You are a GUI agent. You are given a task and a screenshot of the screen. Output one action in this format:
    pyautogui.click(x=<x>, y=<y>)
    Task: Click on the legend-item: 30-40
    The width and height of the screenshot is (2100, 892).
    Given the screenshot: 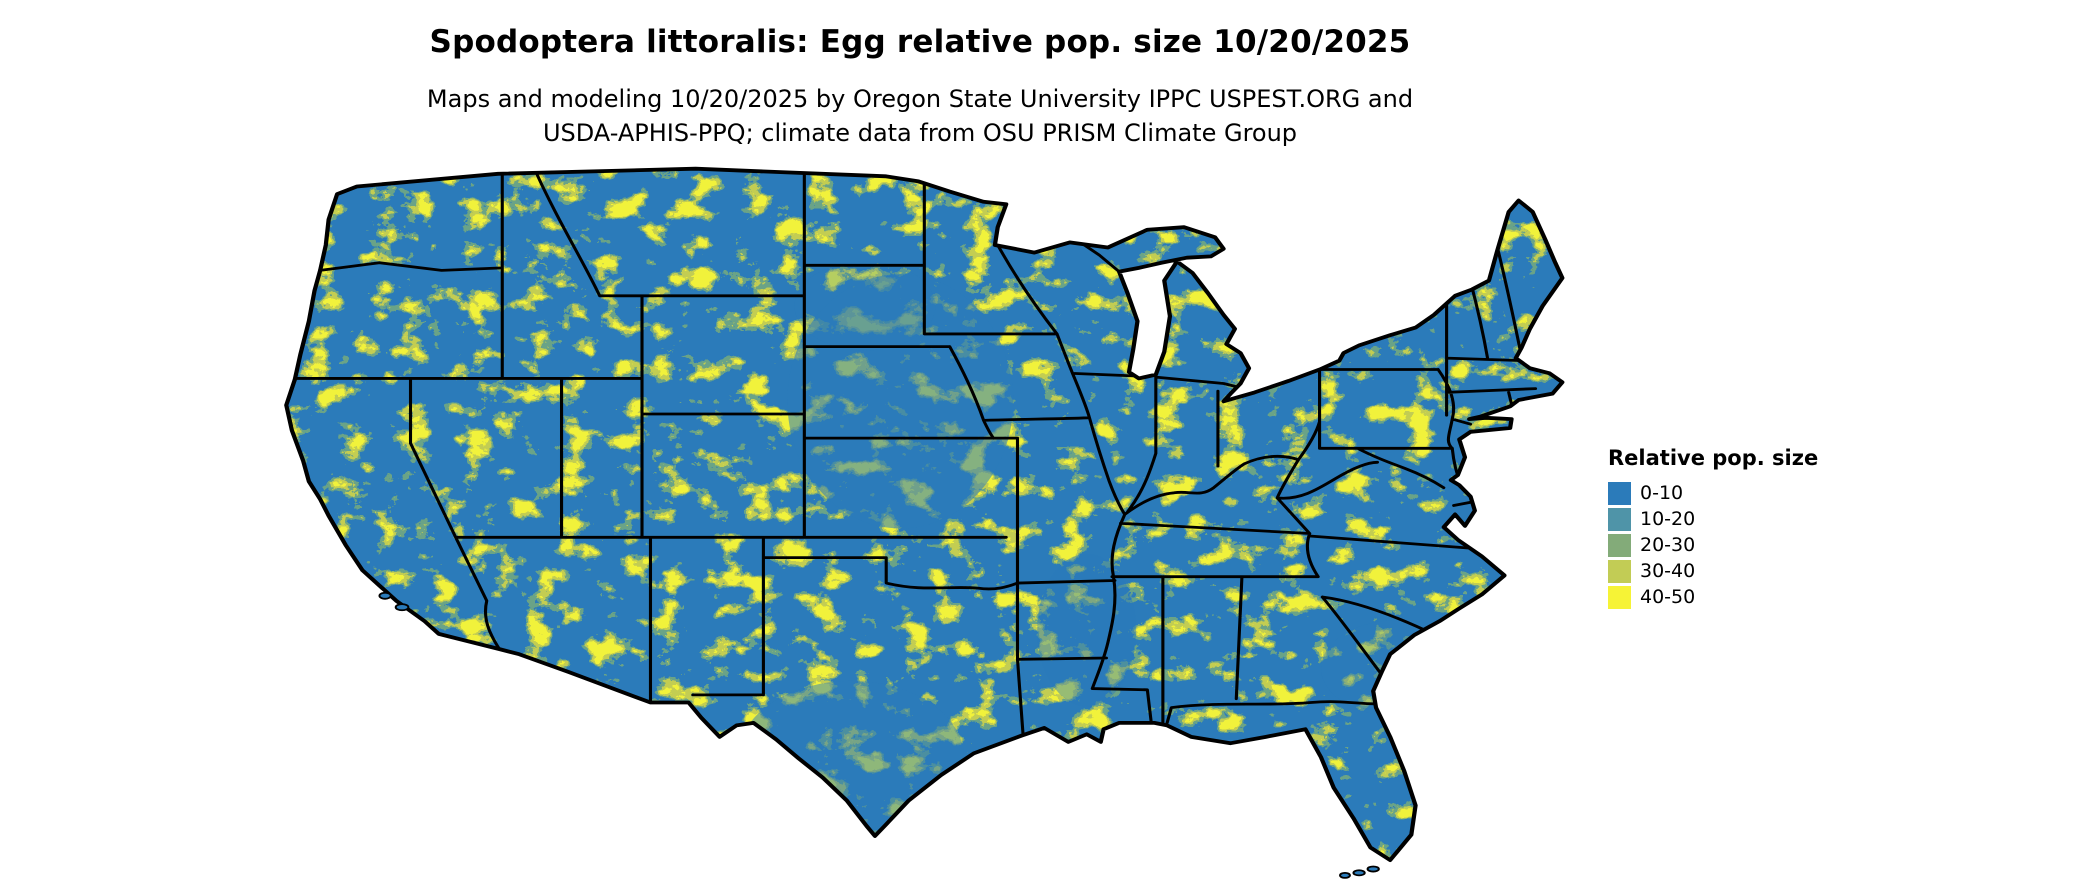 What is the action you would take?
    pyautogui.click(x=1713, y=571)
    